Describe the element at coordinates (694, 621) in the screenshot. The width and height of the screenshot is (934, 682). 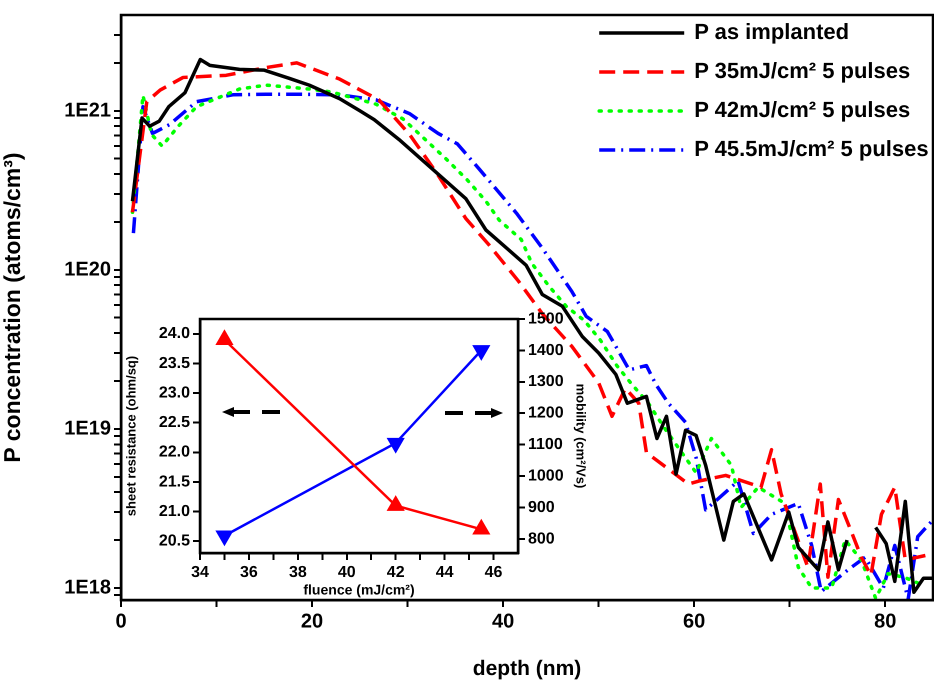
I see `x-tick-label: 60` at that location.